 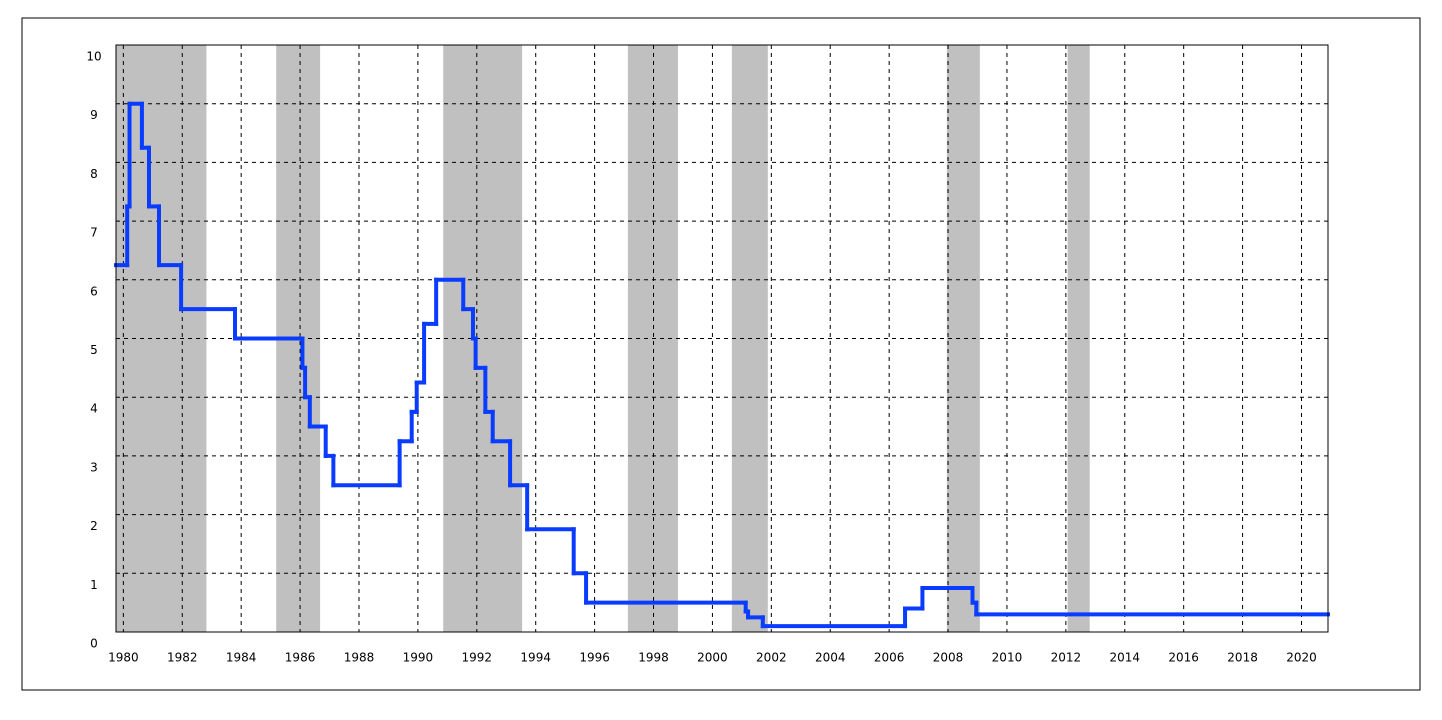 I want to click on y-tick-label: 7, so click(x=94, y=233).